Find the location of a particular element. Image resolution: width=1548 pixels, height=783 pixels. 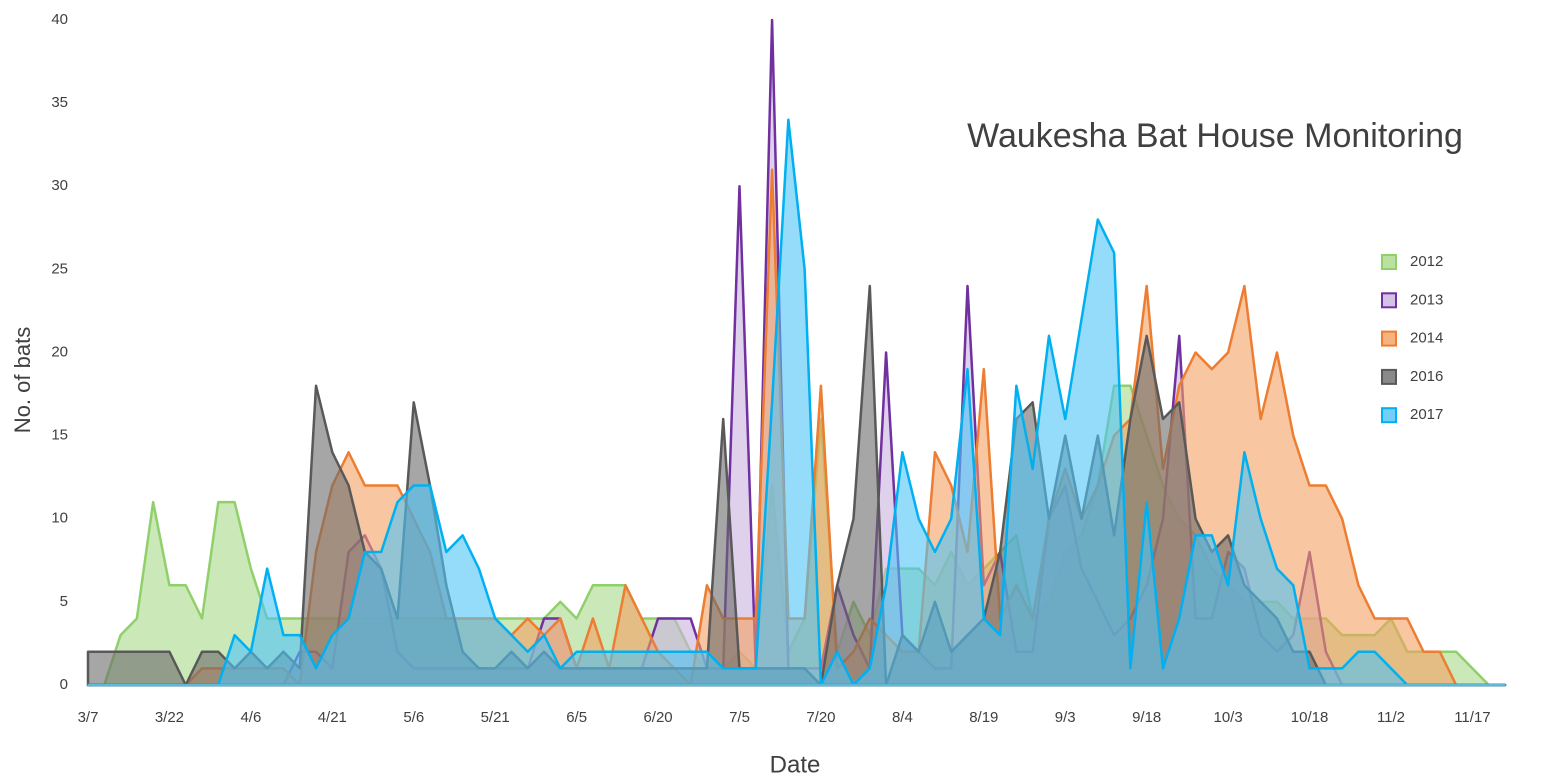

y-tick-label: 5 is located at coordinates (64, 601).